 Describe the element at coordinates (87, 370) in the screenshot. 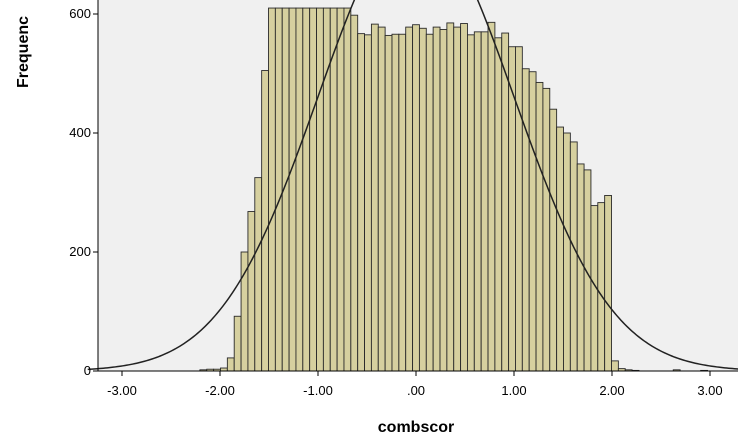

I see `y-tick-label: 0` at that location.